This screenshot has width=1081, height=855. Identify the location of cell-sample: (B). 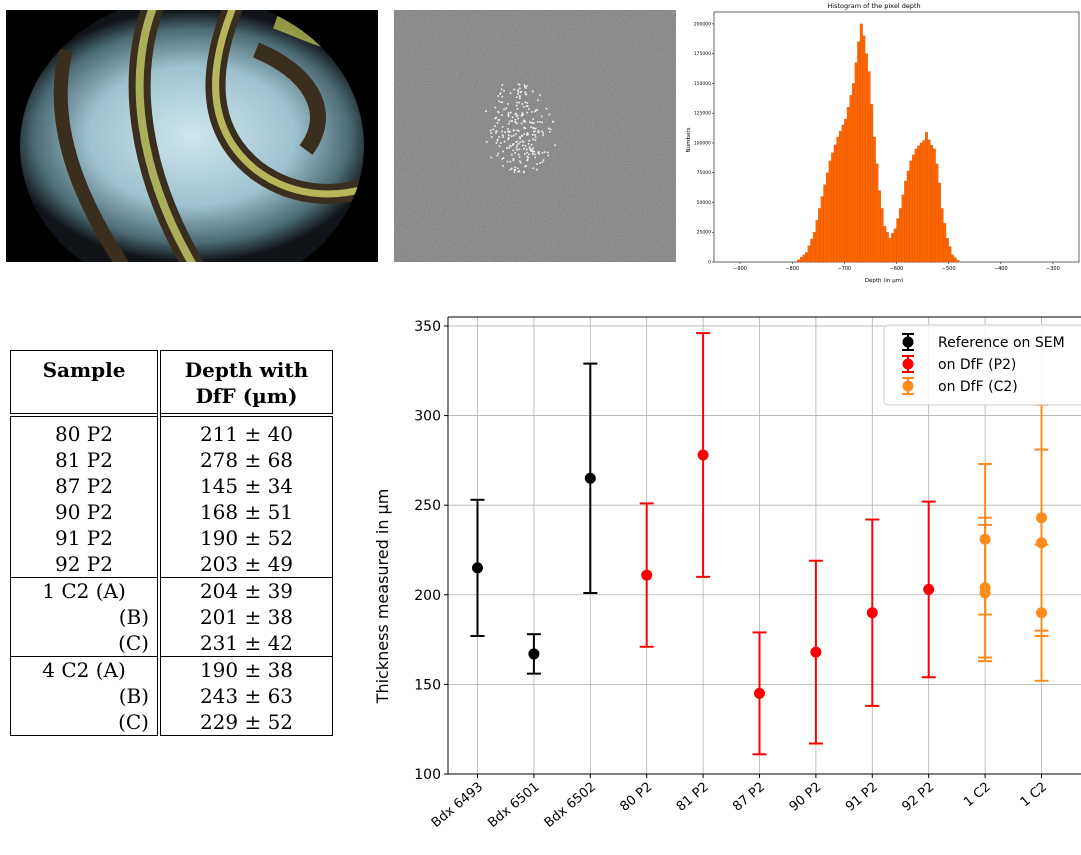
(85, 696).